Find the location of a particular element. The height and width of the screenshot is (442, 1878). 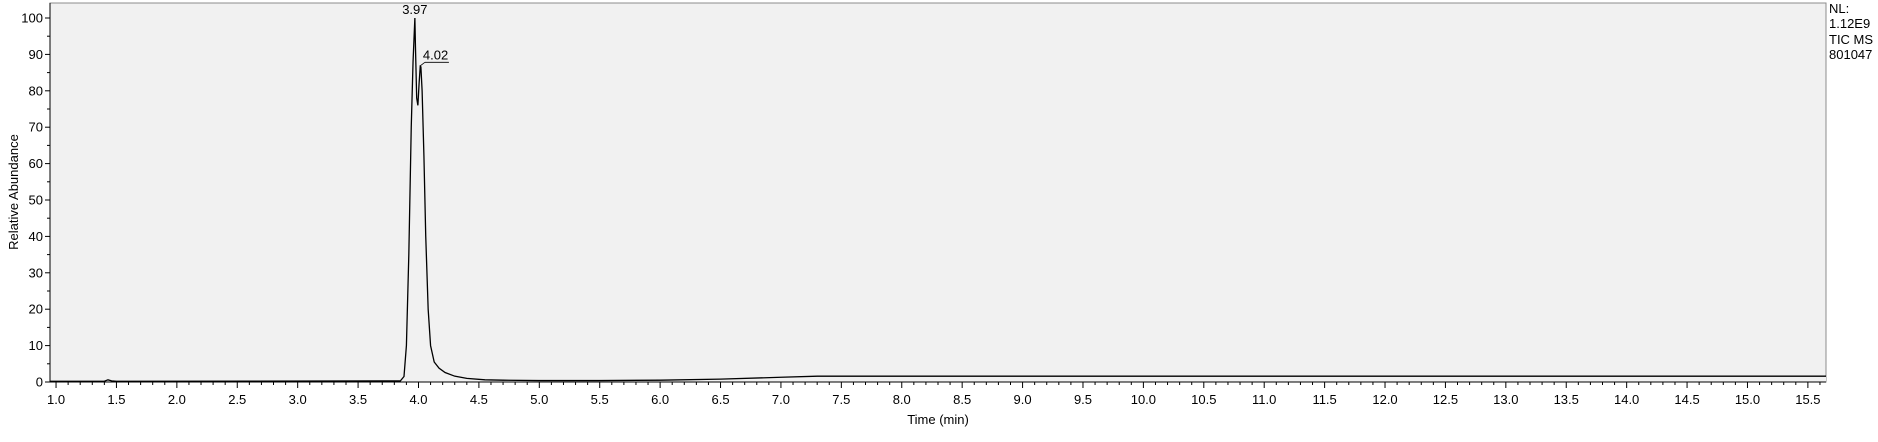

x-tick-label: 11.0 is located at coordinates (1264, 399).